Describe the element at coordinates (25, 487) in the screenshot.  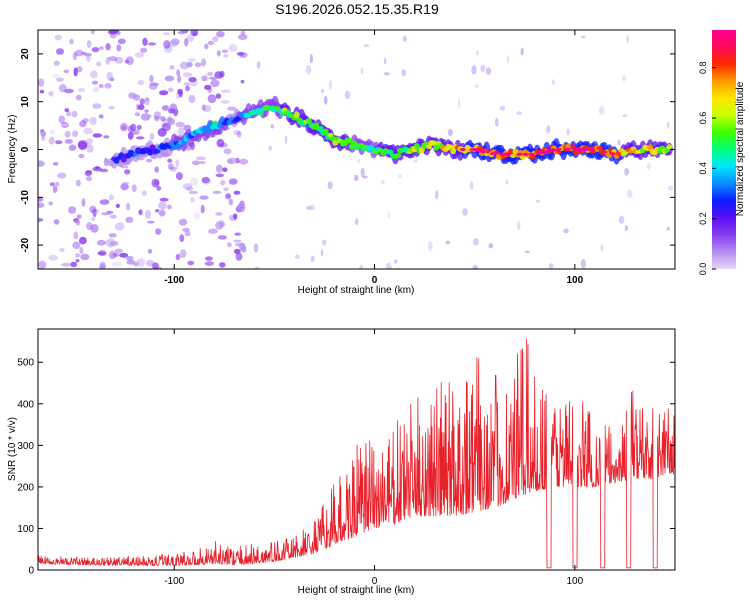
I see `snr-y-tick-label: 200` at that location.